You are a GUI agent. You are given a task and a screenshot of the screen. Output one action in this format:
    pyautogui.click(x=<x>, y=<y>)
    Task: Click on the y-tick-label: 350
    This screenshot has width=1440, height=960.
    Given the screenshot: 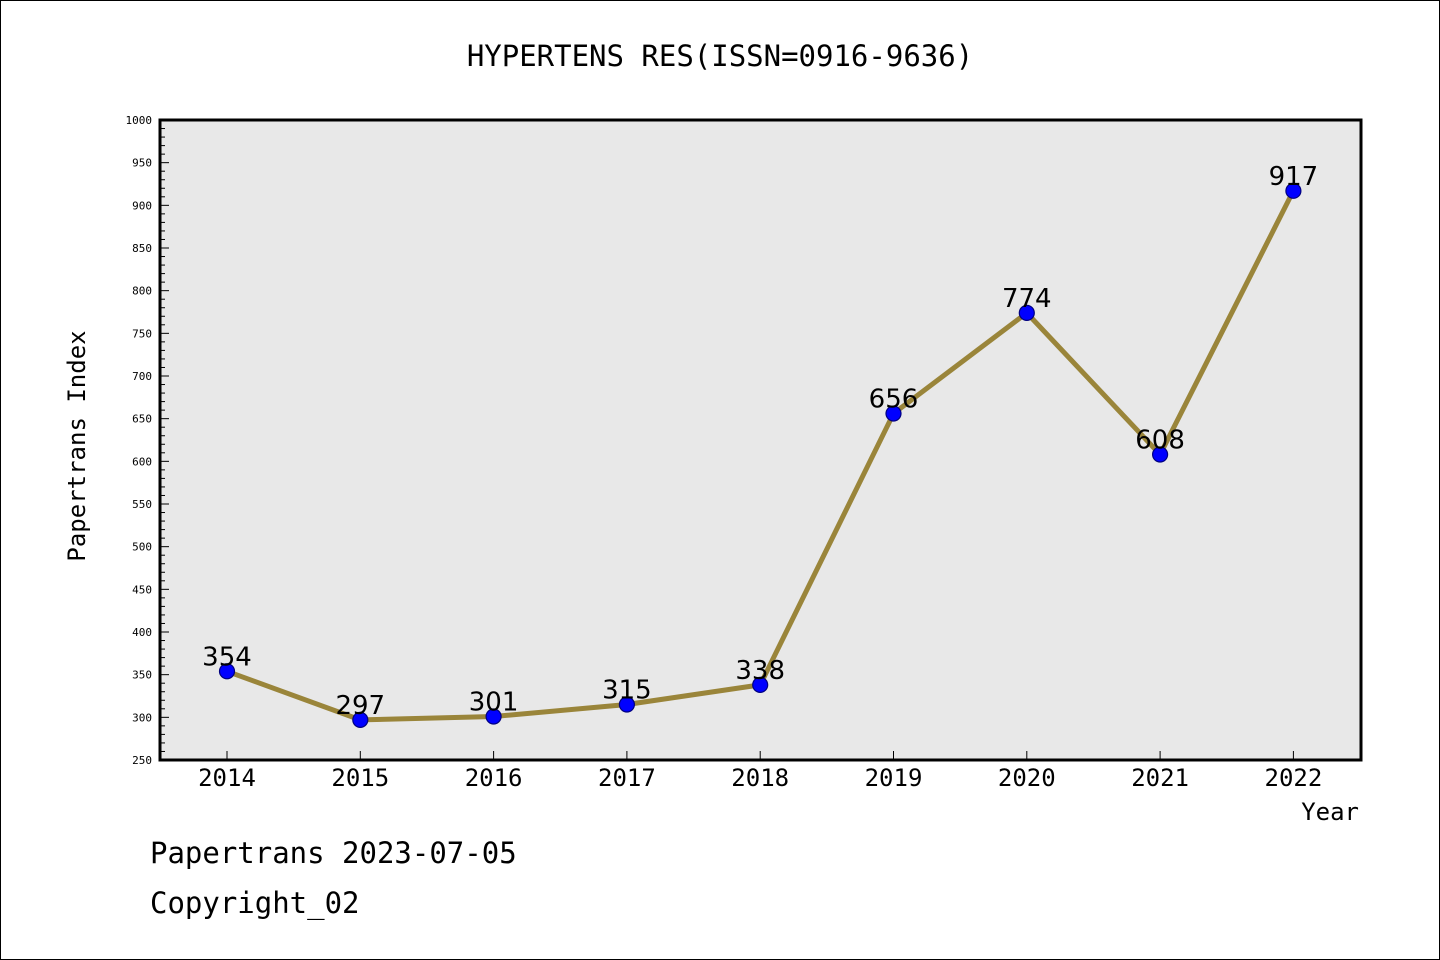 What is the action you would take?
    pyautogui.click(x=142, y=675)
    